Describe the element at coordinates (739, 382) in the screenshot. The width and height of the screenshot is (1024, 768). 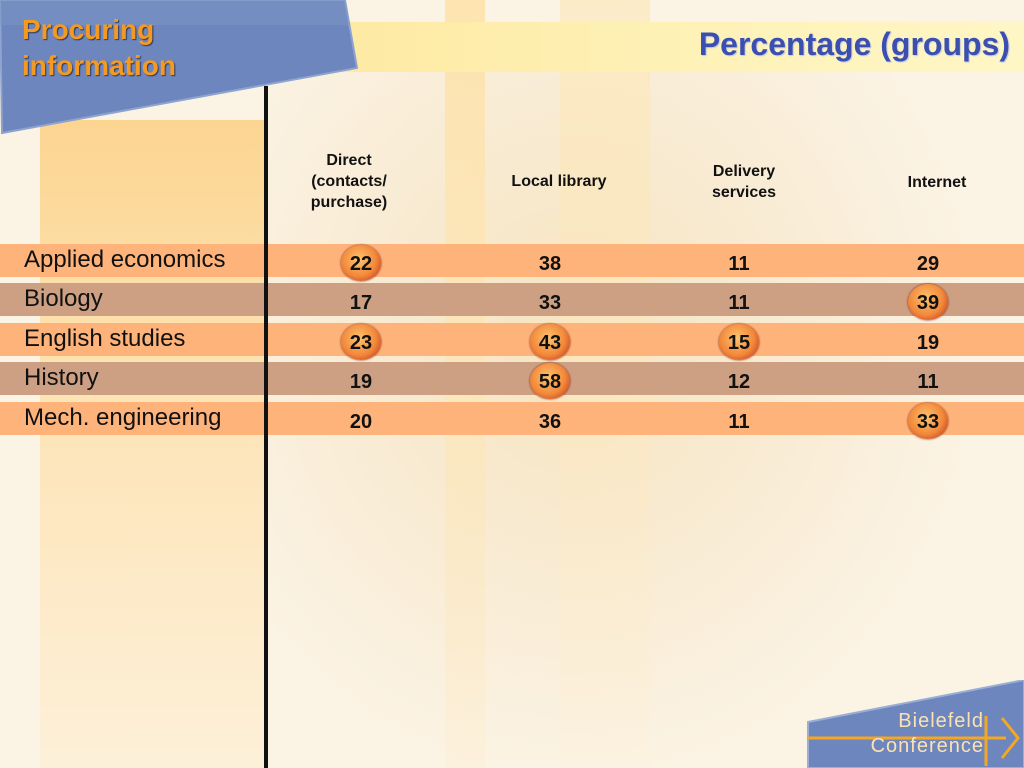
I see `table-cell: 12` at that location.